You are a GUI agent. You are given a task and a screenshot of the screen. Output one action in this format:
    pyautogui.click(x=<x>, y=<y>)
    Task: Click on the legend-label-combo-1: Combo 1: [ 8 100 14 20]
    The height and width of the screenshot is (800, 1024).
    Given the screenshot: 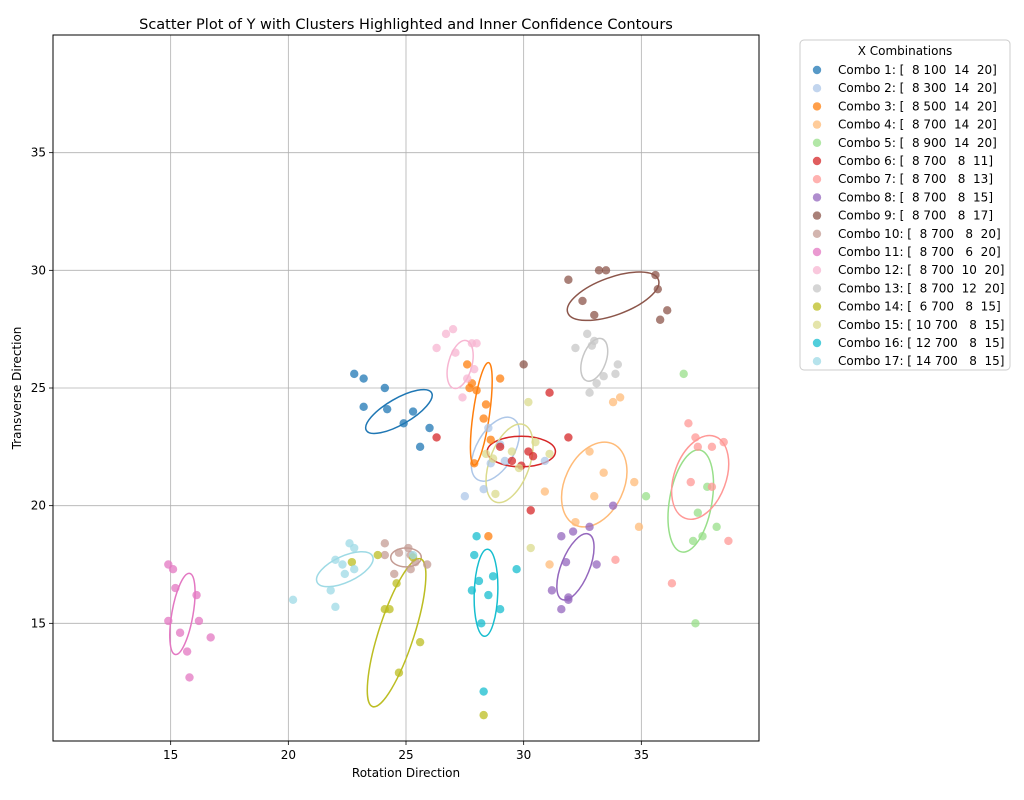 What is the action you would take?
    pyautogui.click(x=917, y=70)
    